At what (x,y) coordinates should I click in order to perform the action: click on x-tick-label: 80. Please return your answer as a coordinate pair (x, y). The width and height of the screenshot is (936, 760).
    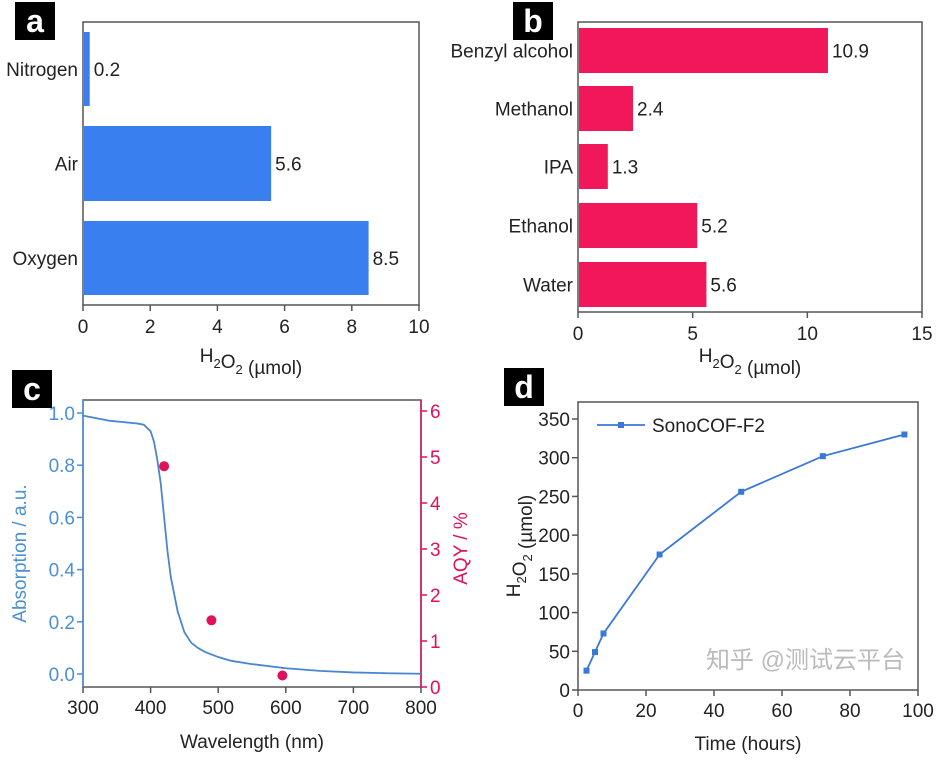
    Looking at the image, I should click on (849, 711).